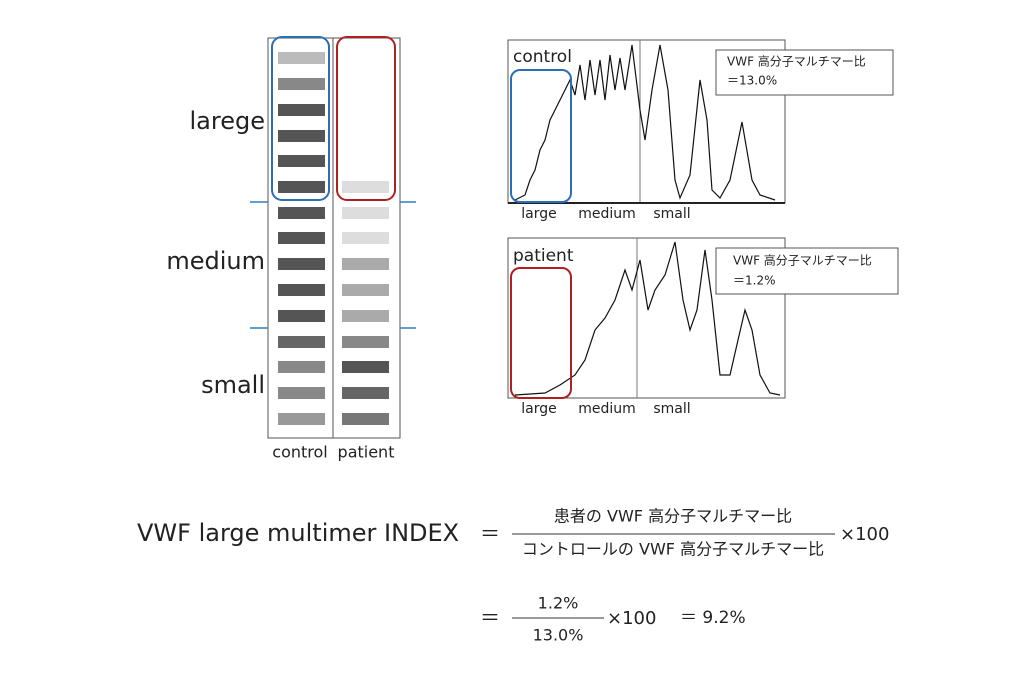  Describe the element at coordinates (752, 81) in the screenshot. I see `note-value: ＝13.0%` at that location.